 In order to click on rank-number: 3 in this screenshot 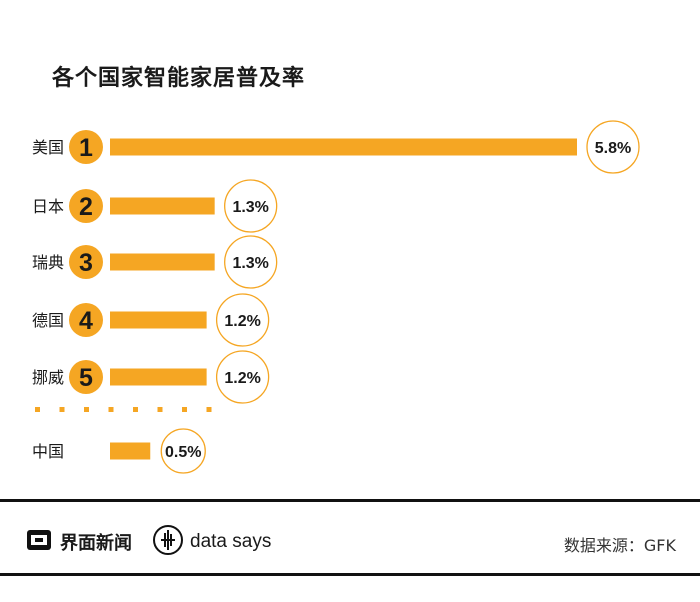, I will do `click(86, 263)`.